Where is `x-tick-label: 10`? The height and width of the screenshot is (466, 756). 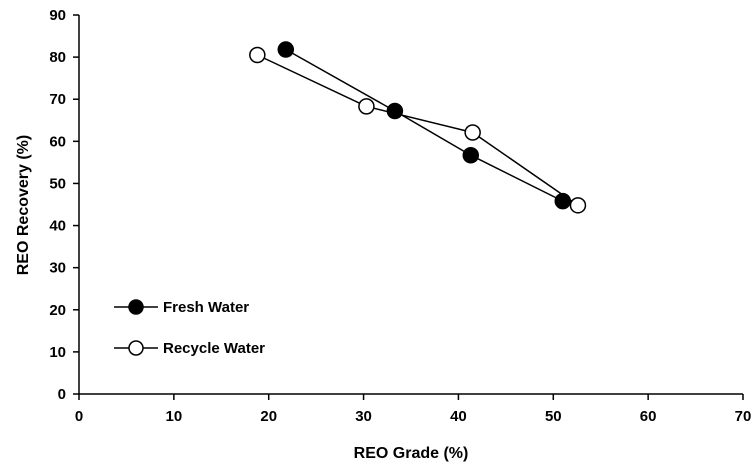 x-tick-label: 10 is located at coordinates (174, 416).